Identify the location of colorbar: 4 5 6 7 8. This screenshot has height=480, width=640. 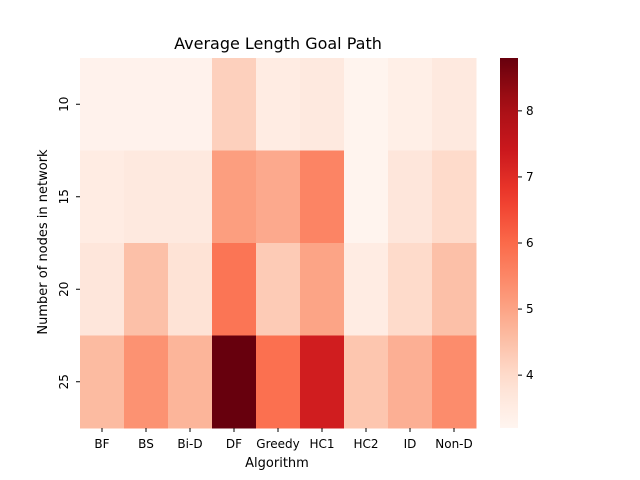
(517, 243).